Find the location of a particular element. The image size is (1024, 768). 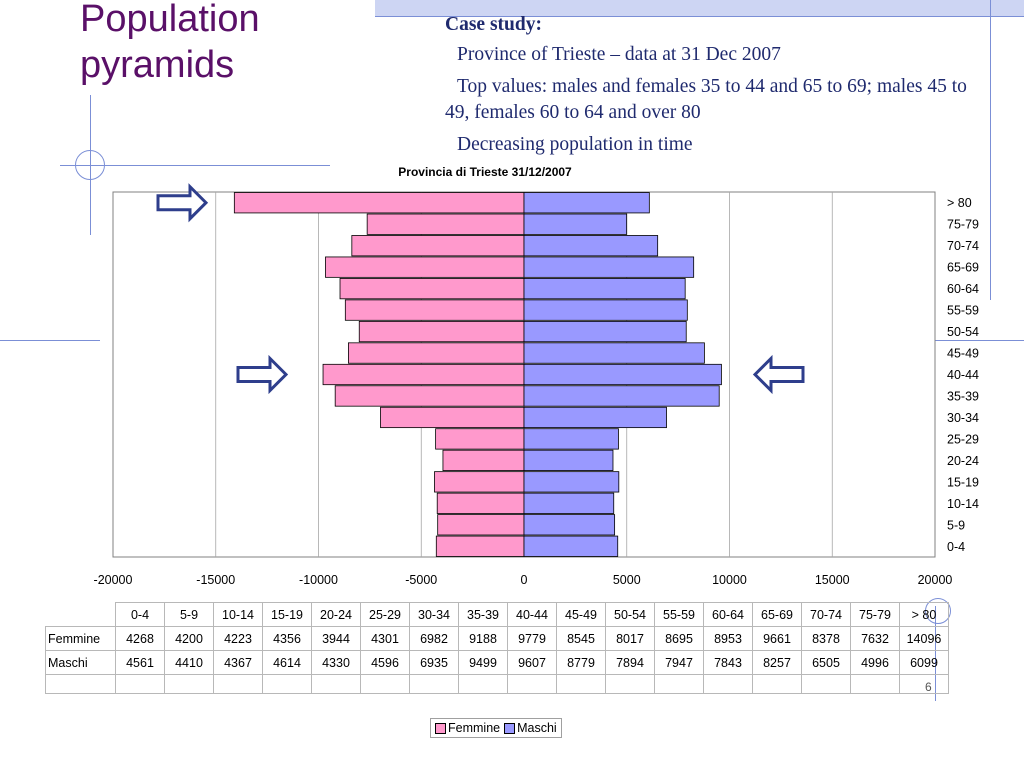

x-tick-label: 20000 is located at coordinates (935, 580).